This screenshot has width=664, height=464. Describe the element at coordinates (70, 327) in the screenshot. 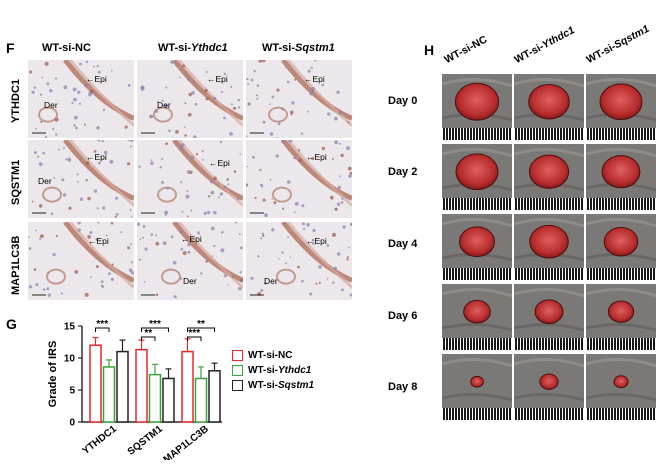

I see `y-tick-label: 15` at that location.